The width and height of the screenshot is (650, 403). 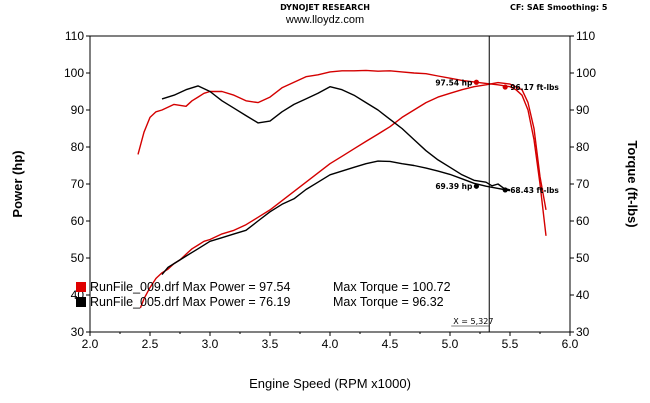 I want to click on x-tick-label: 5.0, so click(x=450, y=344).